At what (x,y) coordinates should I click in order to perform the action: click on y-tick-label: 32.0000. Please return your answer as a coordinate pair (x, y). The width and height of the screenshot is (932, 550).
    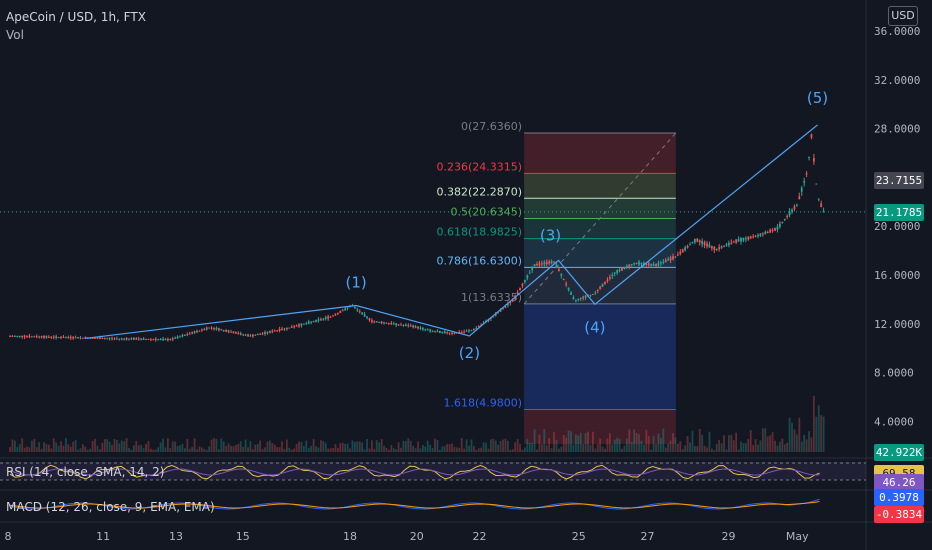
    Looking at the image, I should click on (897, 80).